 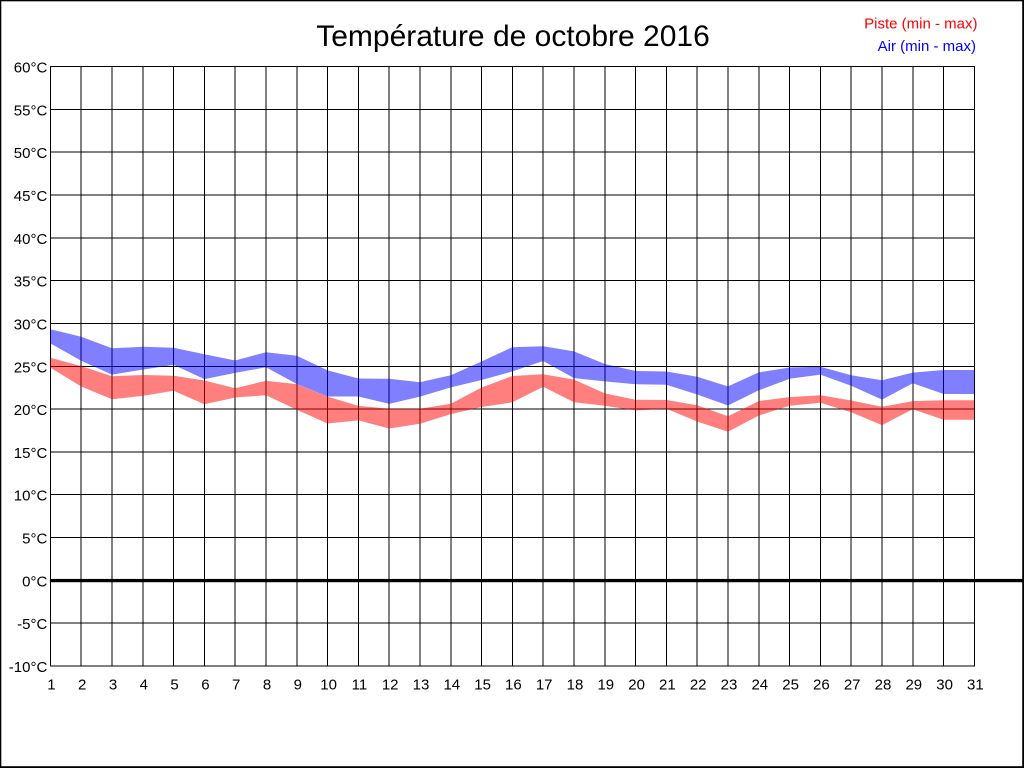 I want to click on svg-text: 10, so click(x=328, y=685).